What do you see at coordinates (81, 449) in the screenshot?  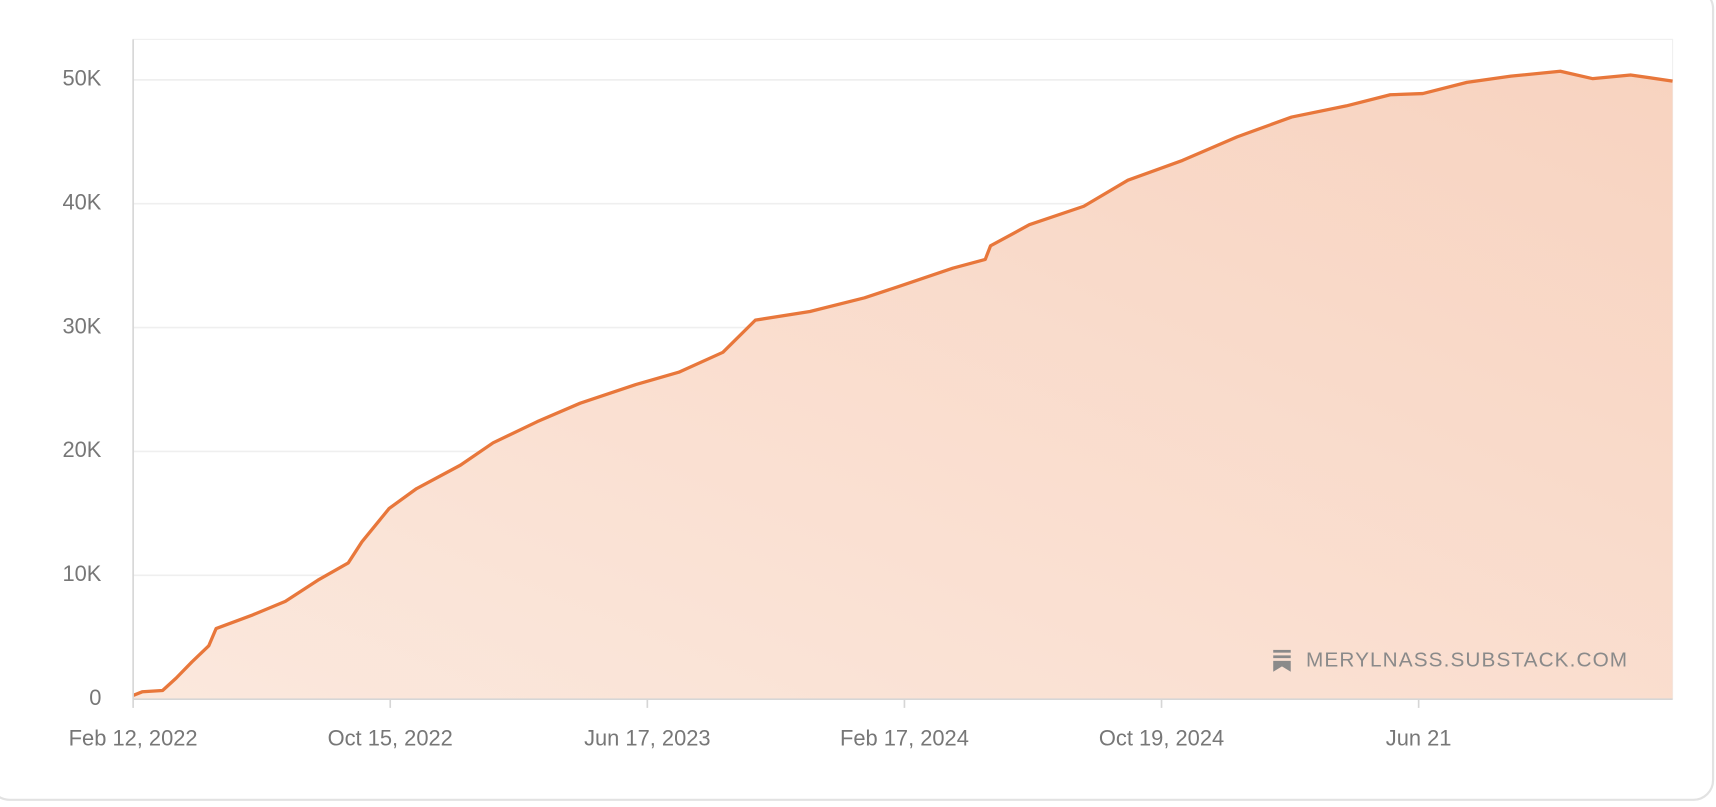 I see `y-tick-label: 20K` at bounding box center [81, 449].